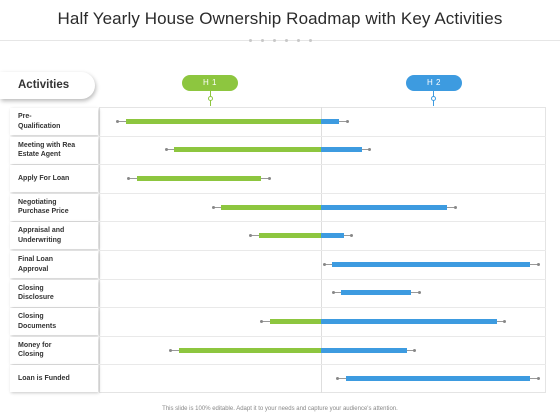  What do you see at coordinates (434, 83) in the screenshot?
I see `period-h2-pill: H 2` at bounding box center [434, 83].